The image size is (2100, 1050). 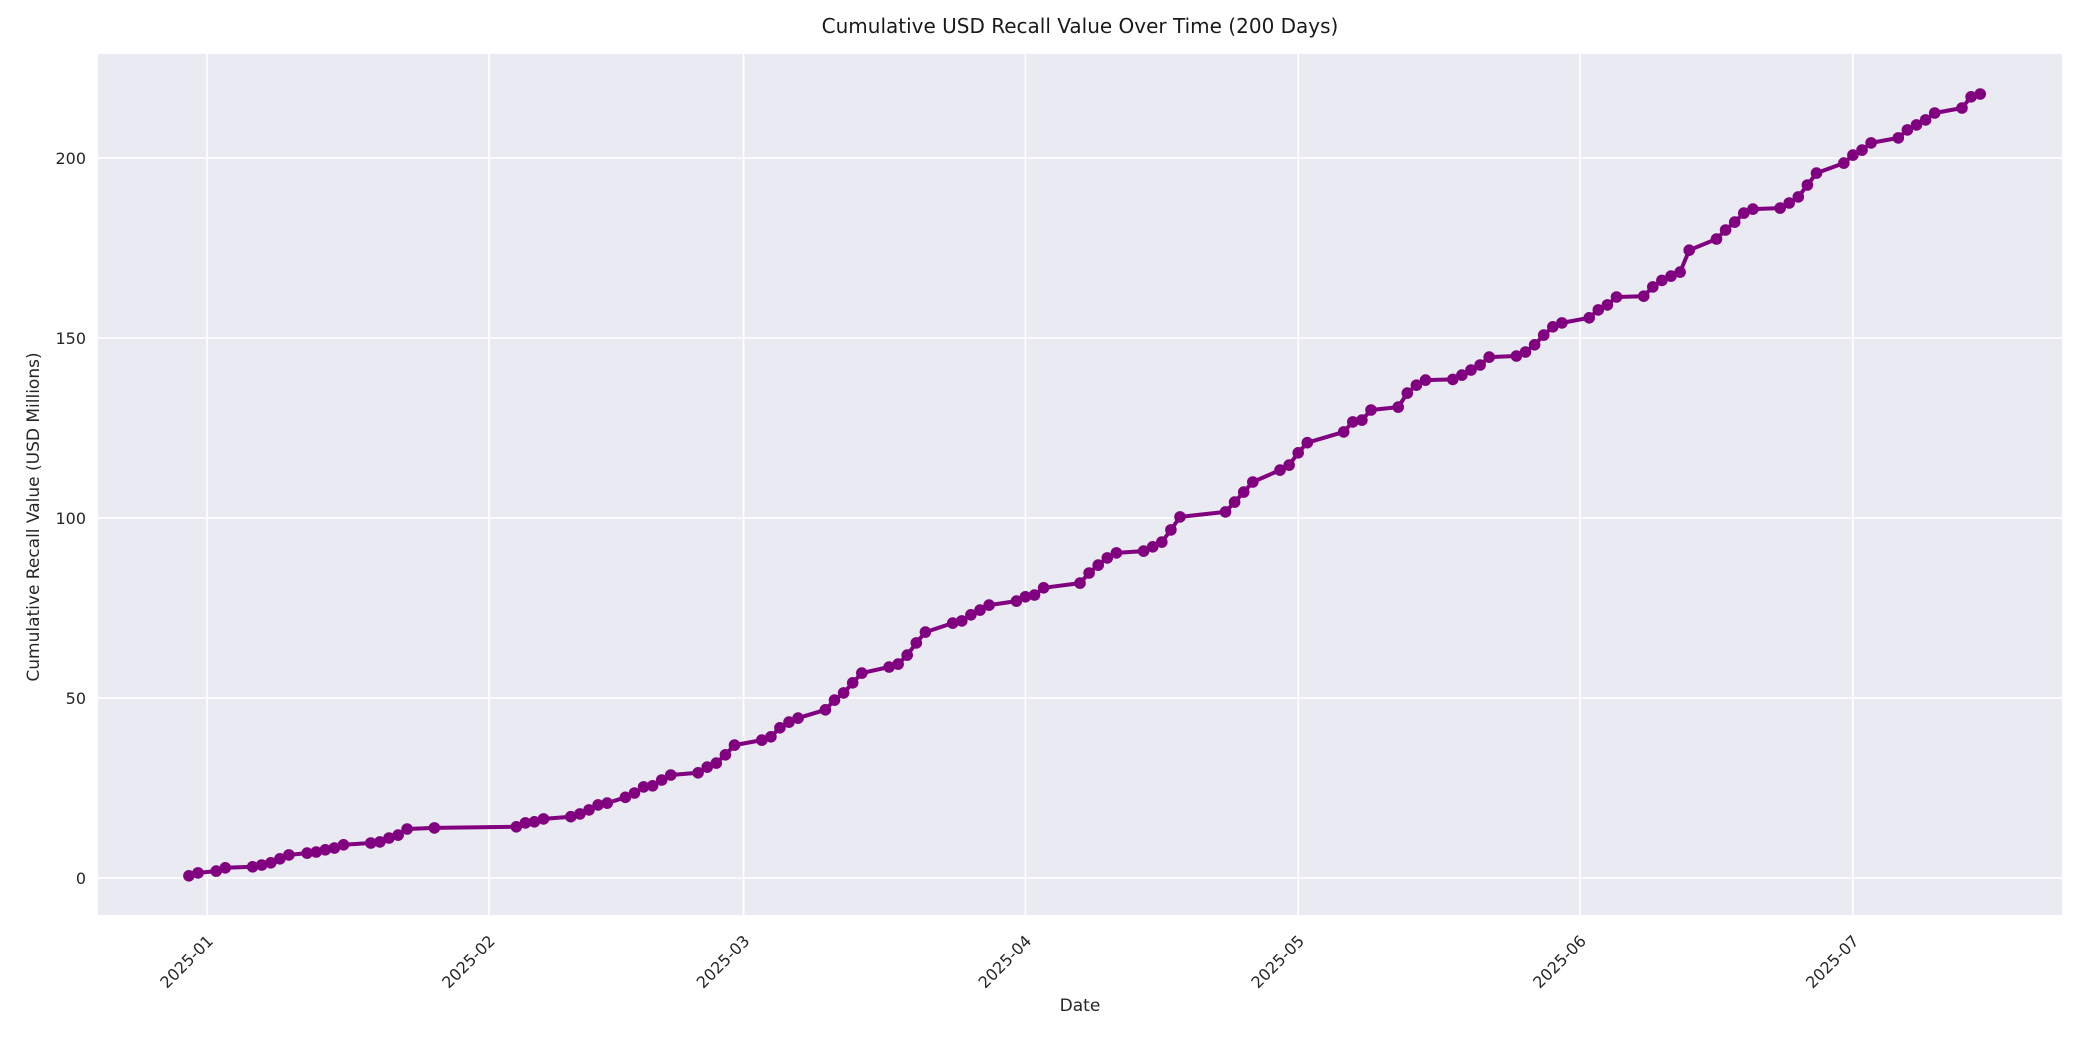 What do you see at coordinates (76, 698) in the screenshot?
I see `svg-text: 50` at bounding box center [76, 698].